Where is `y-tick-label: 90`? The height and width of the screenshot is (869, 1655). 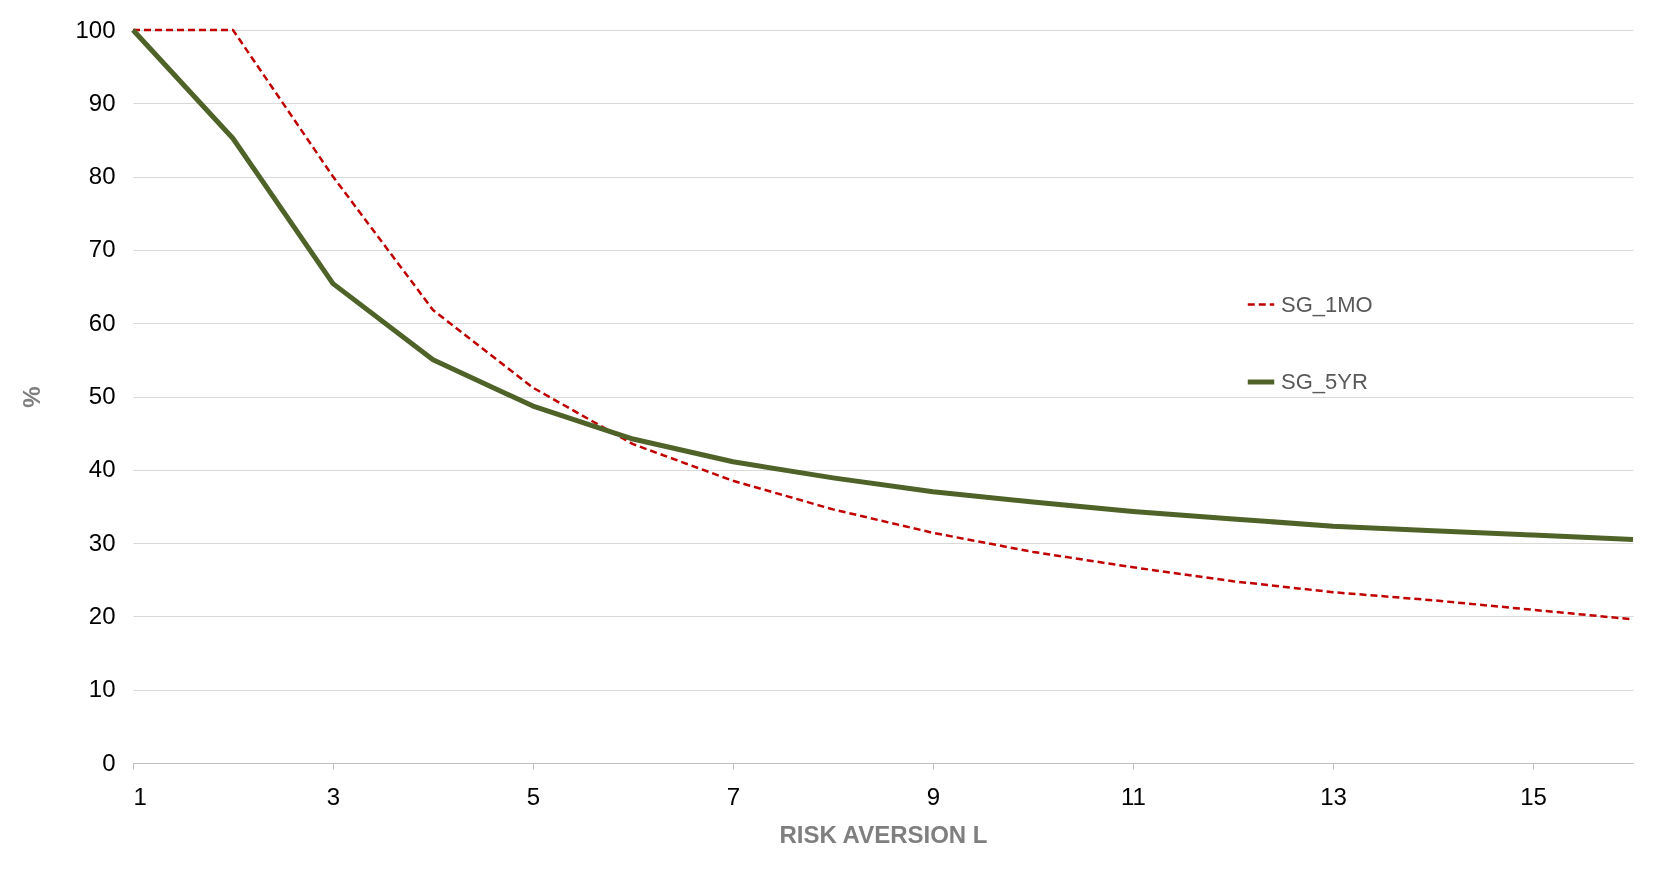
y-tick-label: 90 is located at coordinates (102, 102).